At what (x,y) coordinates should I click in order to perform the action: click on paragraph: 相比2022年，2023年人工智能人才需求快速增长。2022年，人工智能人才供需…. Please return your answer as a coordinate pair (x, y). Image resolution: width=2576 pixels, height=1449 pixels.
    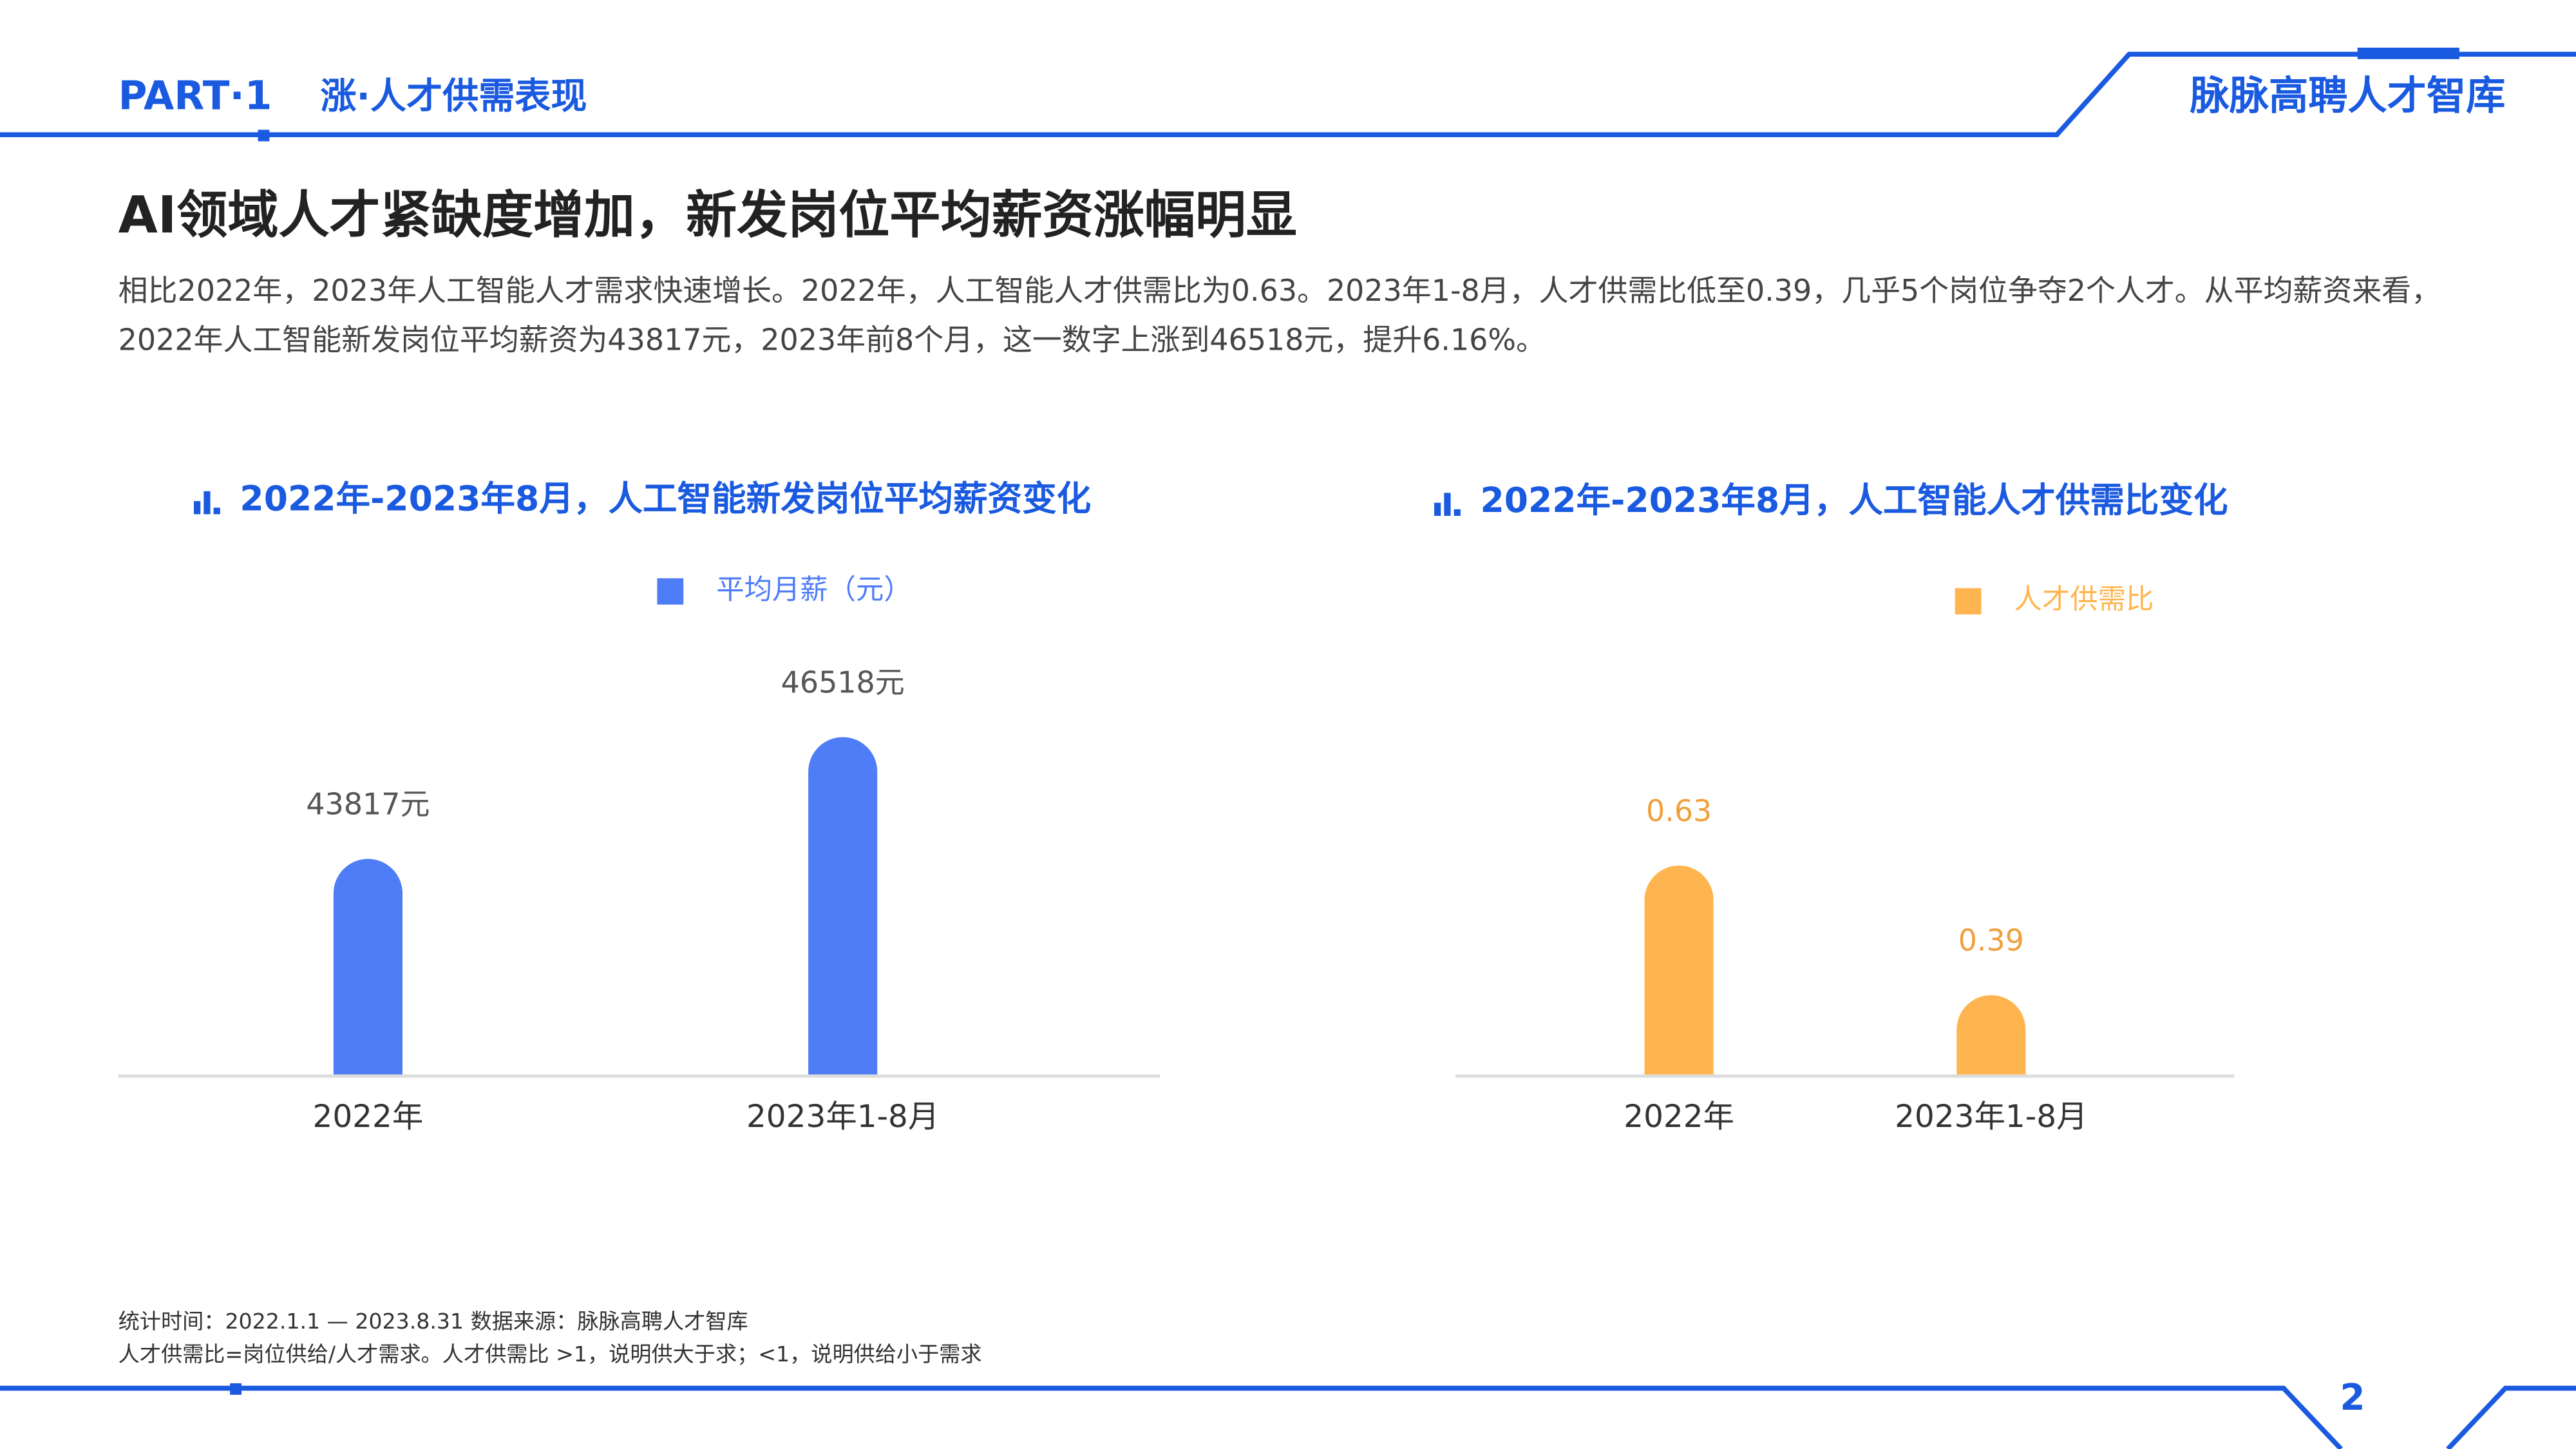
    Looking at the image, I should click on (1279, 317).